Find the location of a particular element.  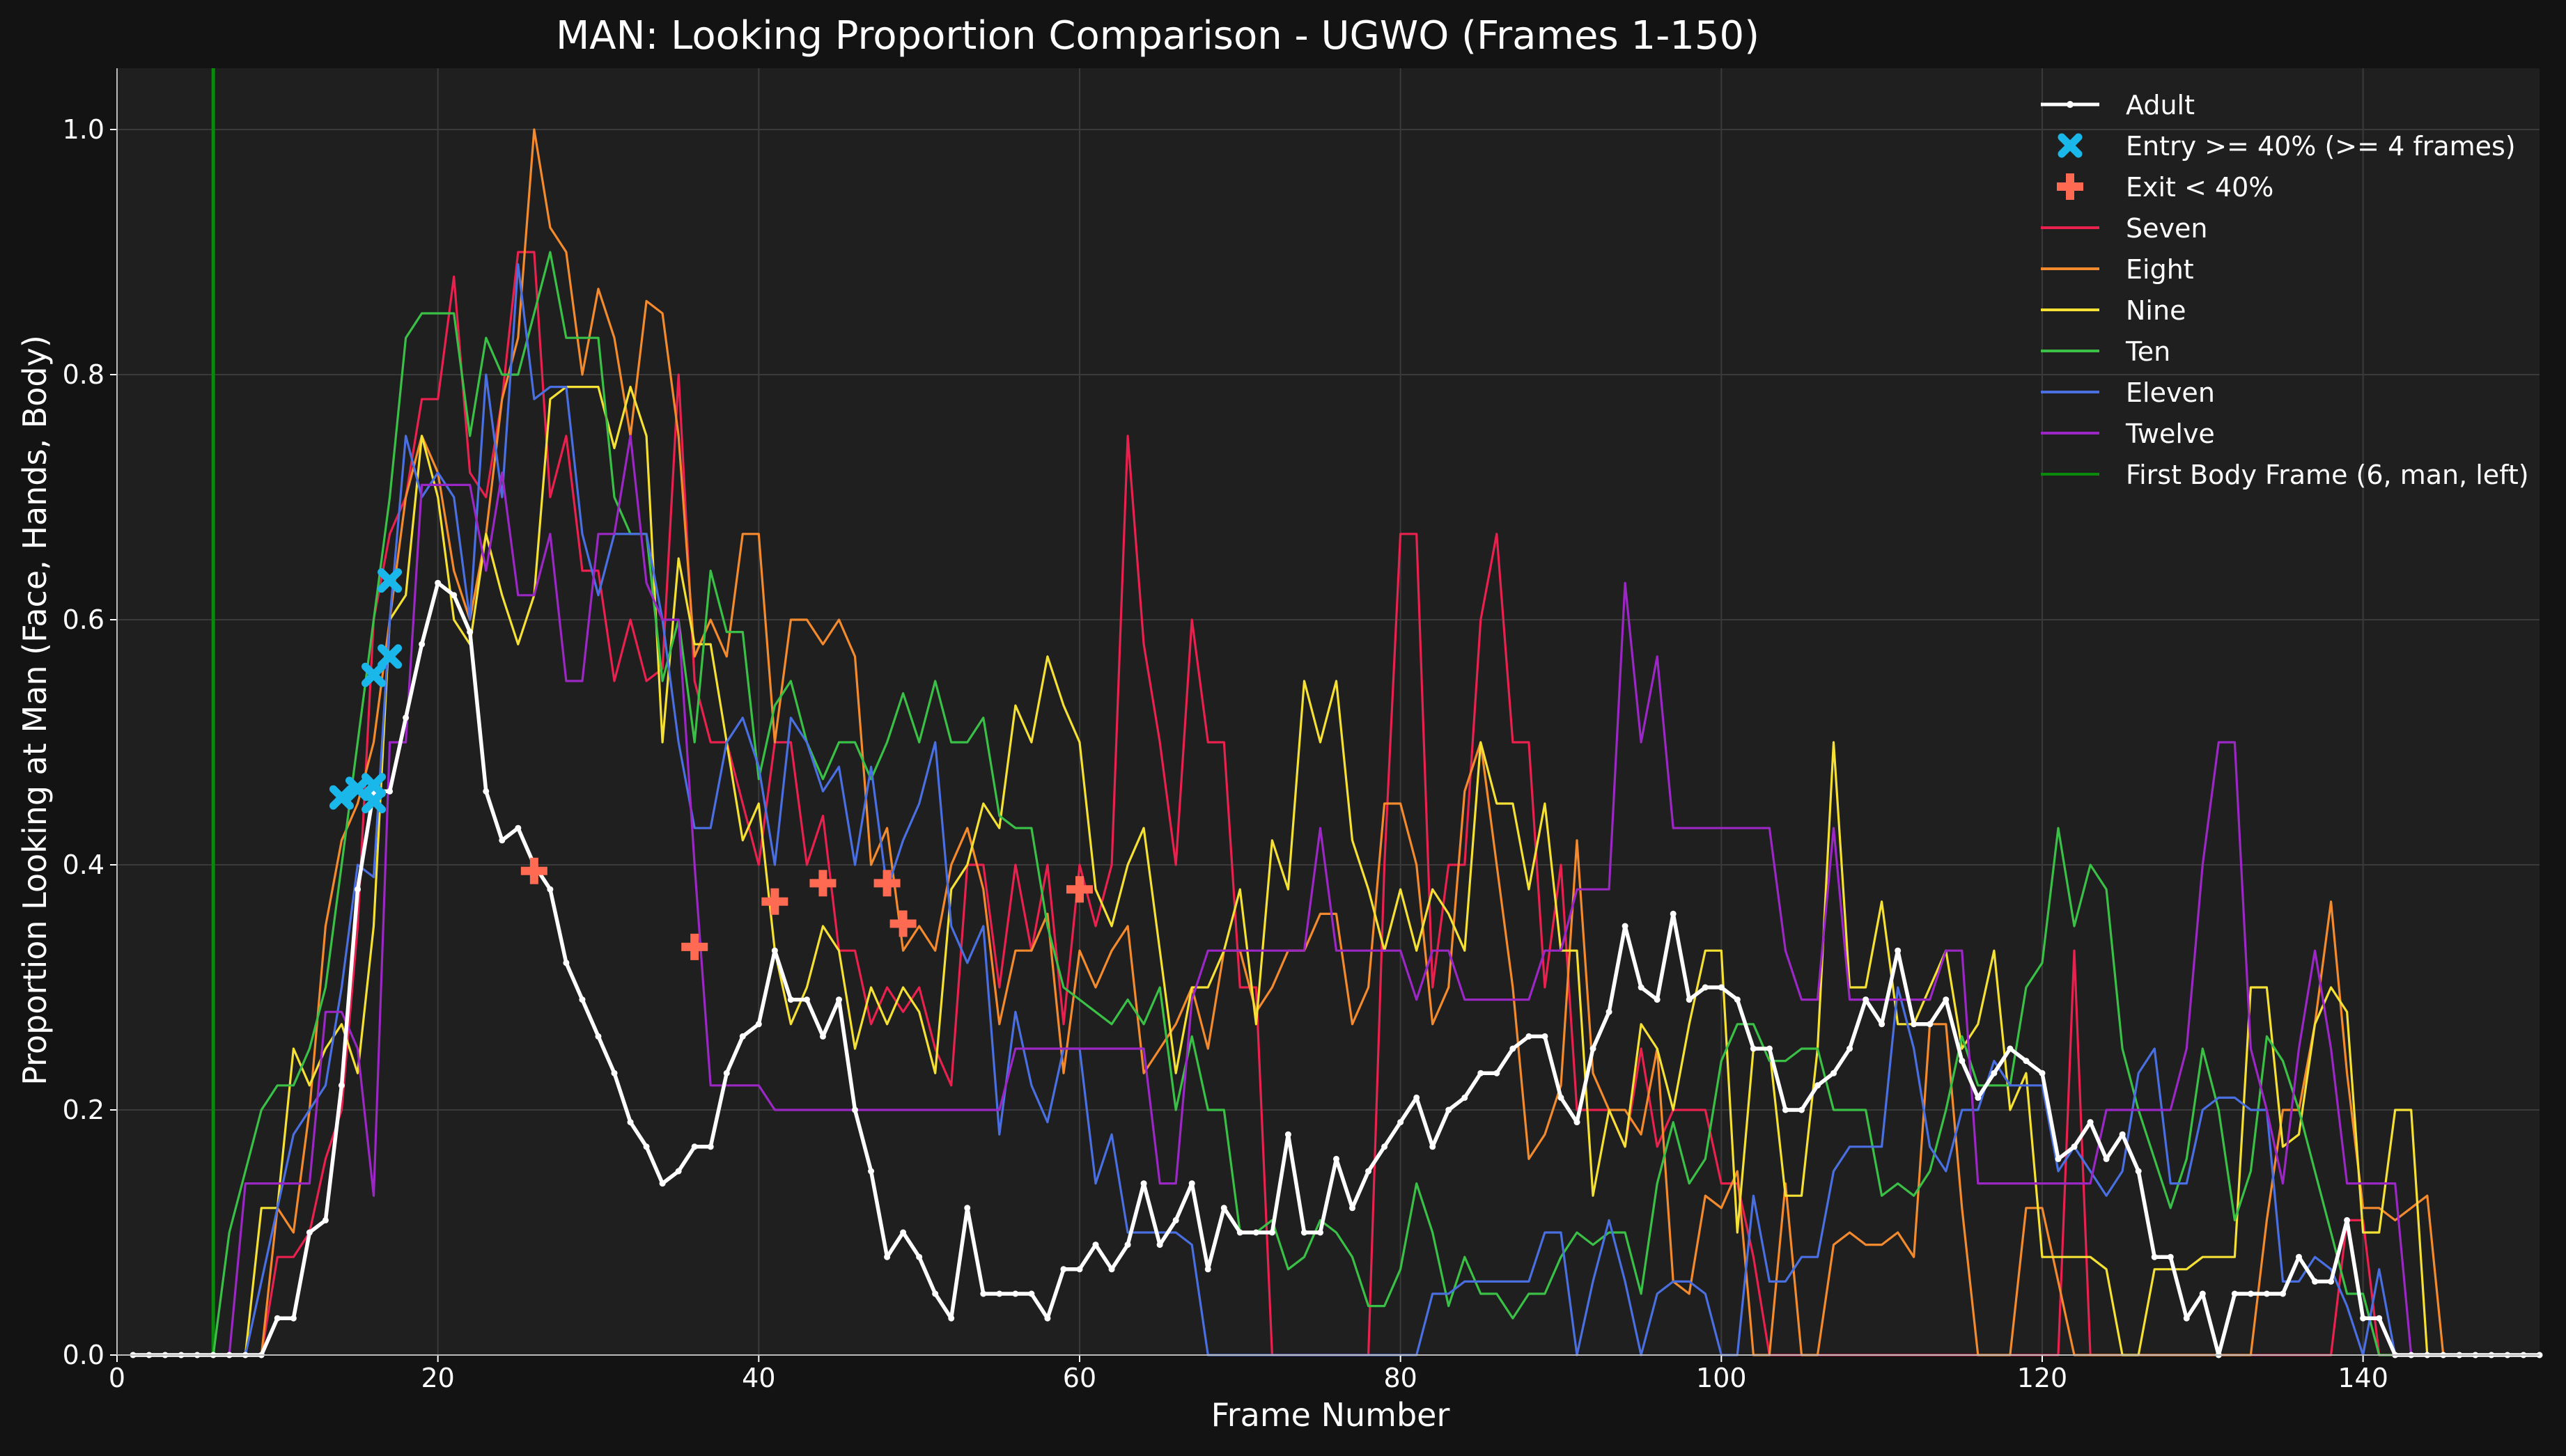

legend-label: First Body Frame (6, man, left) is located at coordinates (2327, 475).